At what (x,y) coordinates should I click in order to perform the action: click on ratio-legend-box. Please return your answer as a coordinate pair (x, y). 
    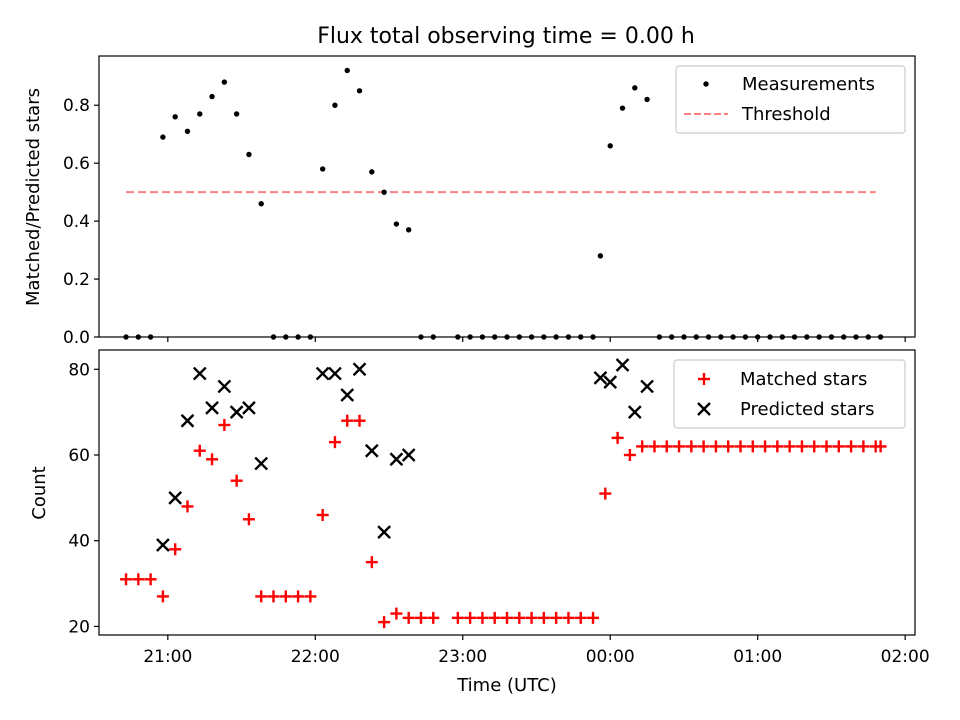
    Looking at the image, I should click on (790, 99).